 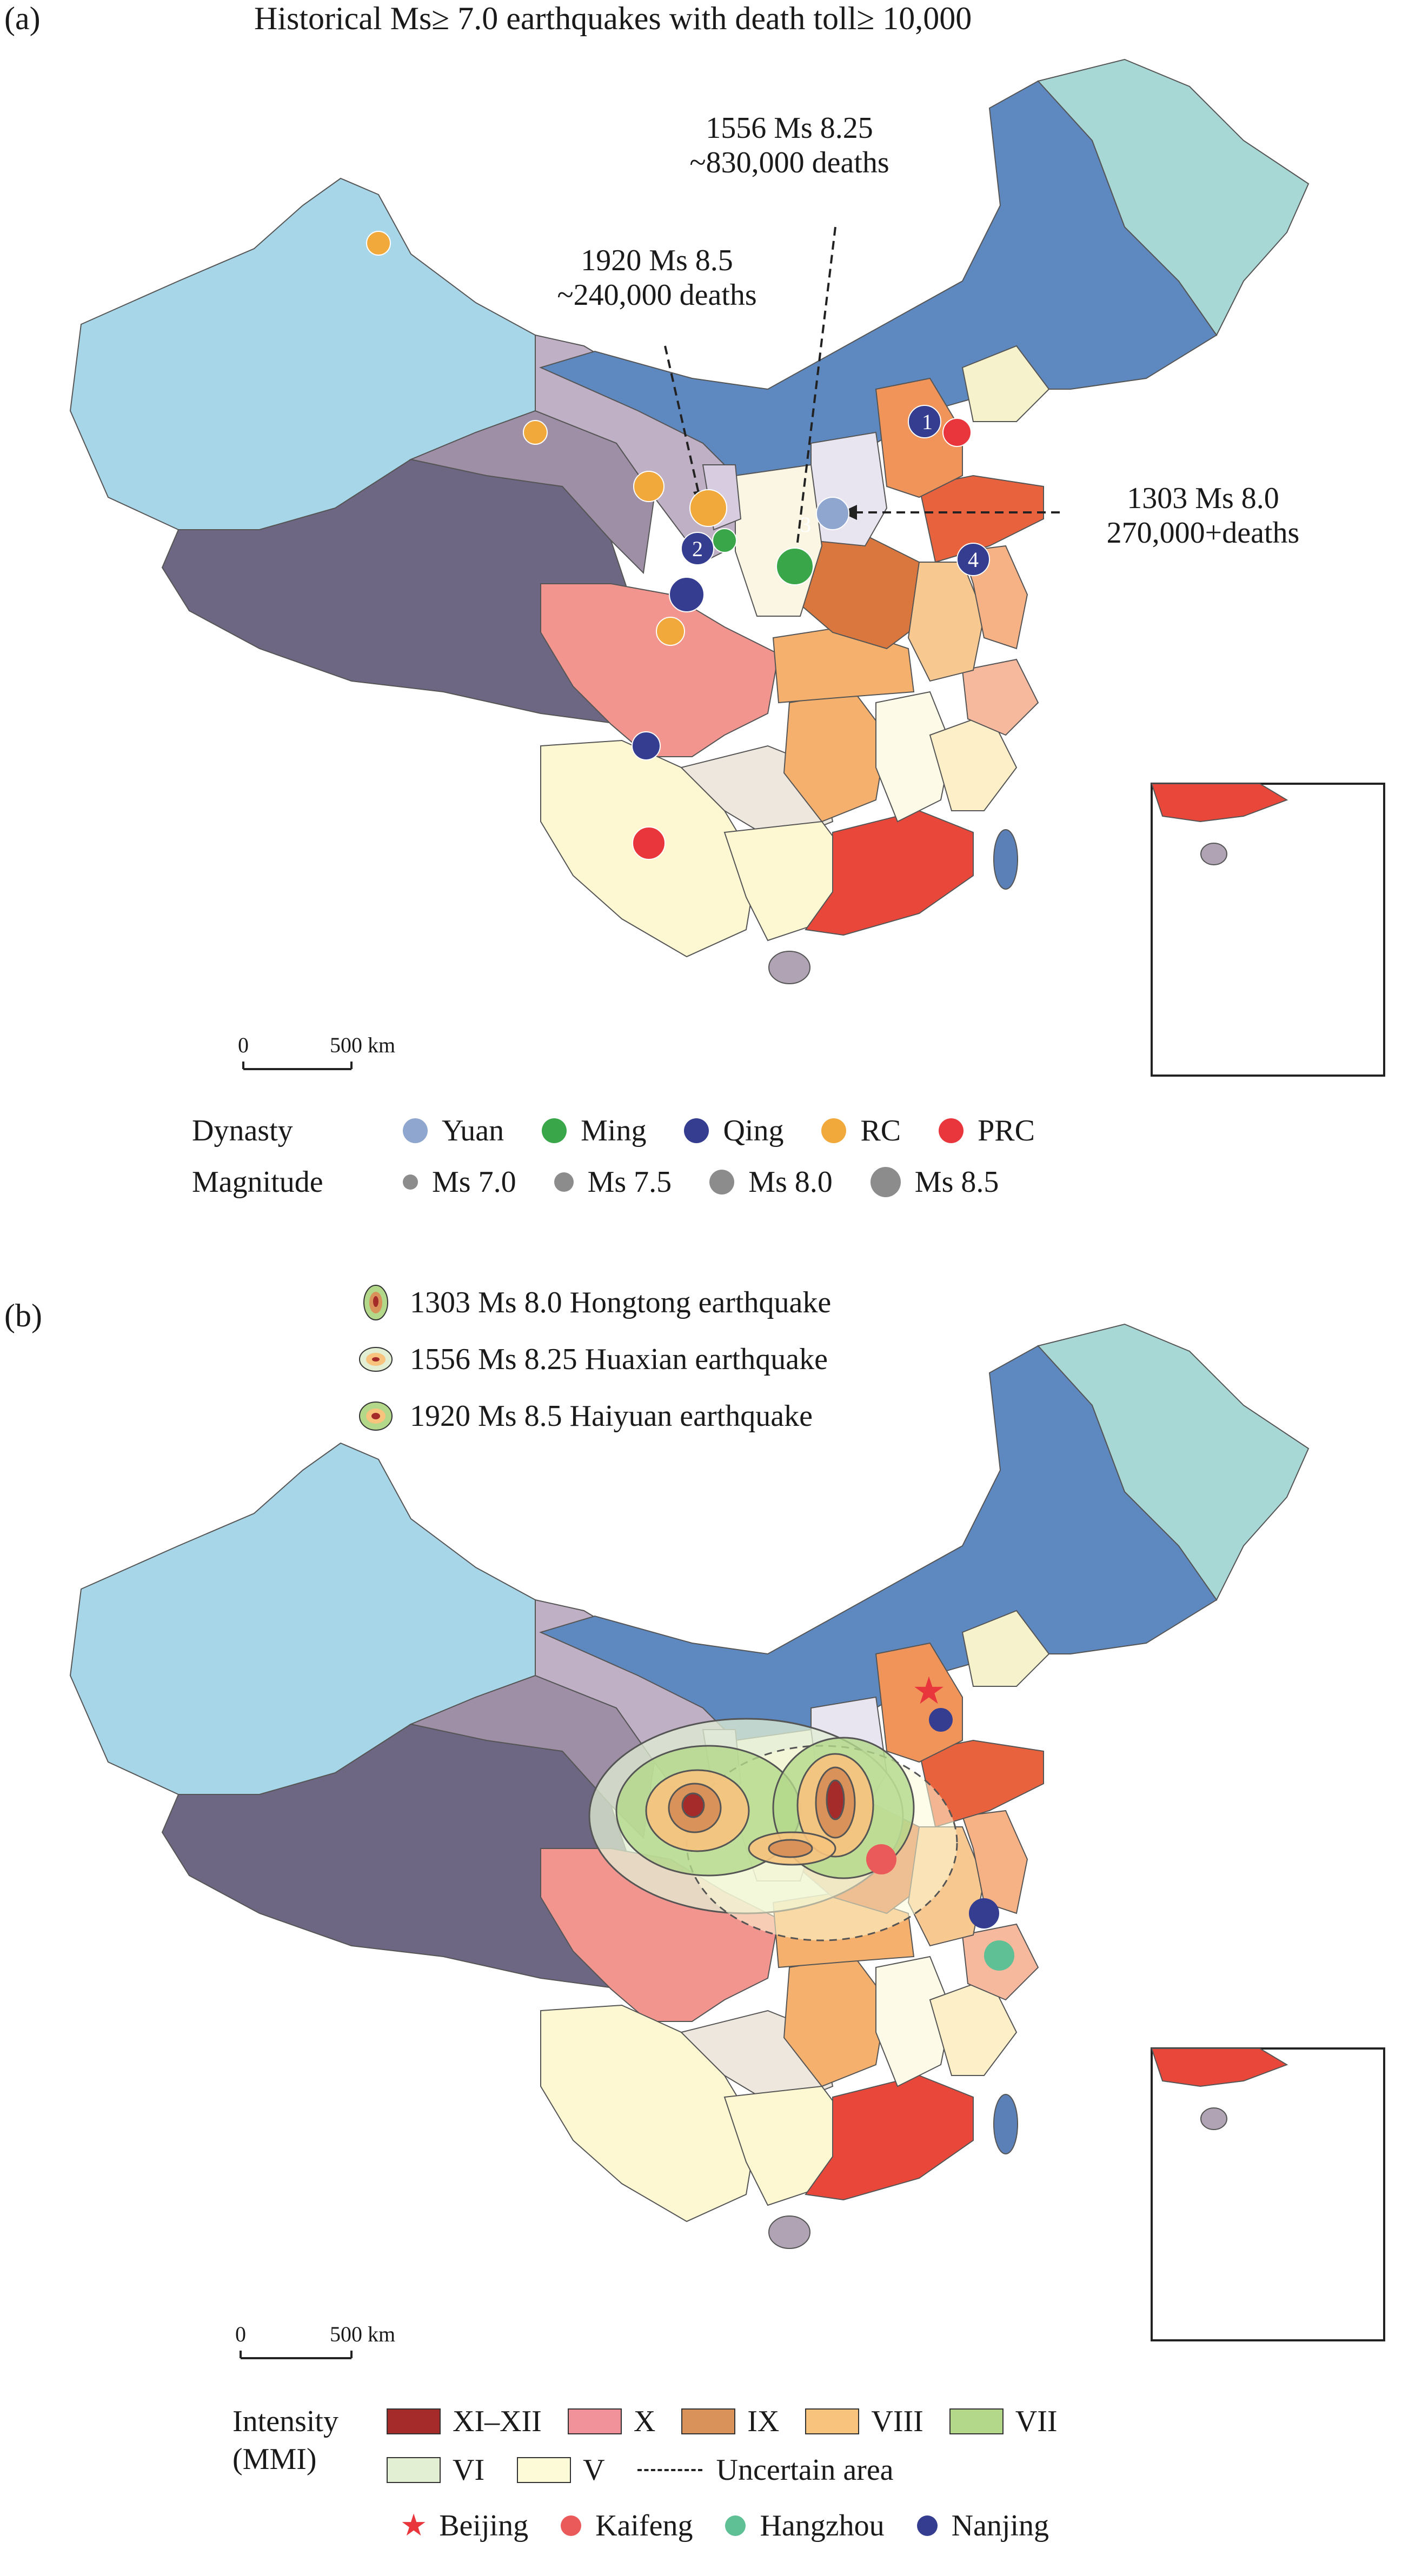 I want to click on legend-viii: VIII, so click(x=864, y=2421).